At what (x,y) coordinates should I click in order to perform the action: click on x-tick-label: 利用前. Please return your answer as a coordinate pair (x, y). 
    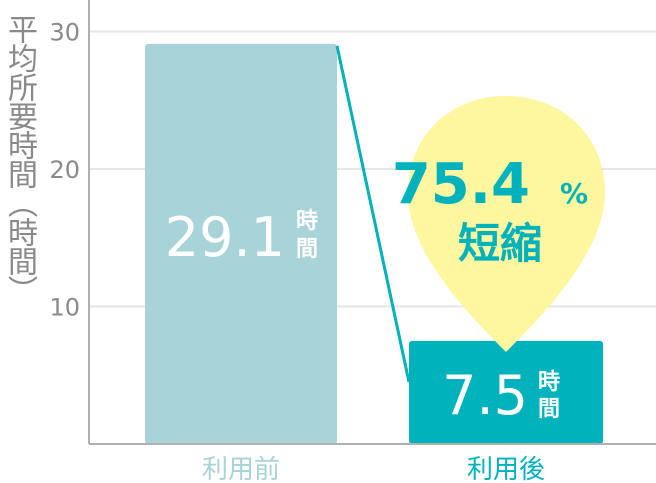
    Looking at the image, I should click on (241, 469).